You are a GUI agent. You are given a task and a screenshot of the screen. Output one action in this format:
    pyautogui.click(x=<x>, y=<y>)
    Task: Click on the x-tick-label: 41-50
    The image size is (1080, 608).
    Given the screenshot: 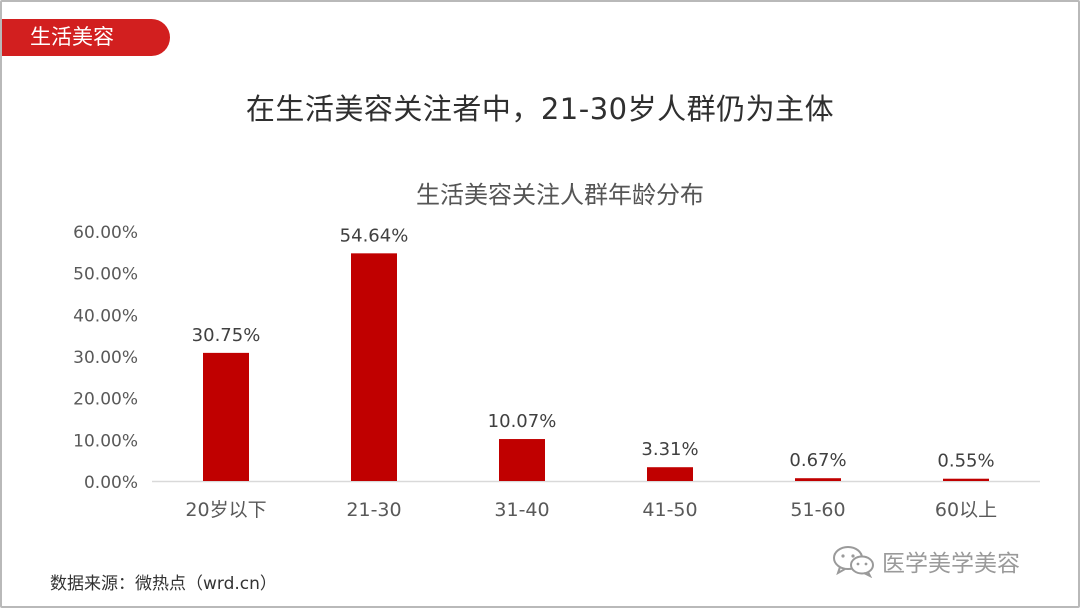 What is the action you would take?
    pyautogui.click(x=669, y=510)
    